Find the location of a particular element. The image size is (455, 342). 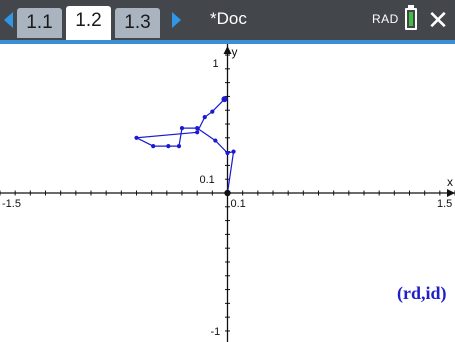

document-title: *Doc is located at coordinates (228, 18).